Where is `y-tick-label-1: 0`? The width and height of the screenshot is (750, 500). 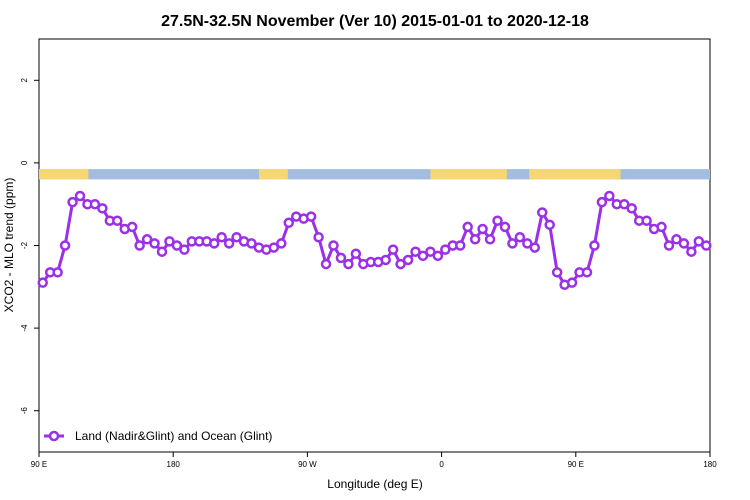 y-tick-label-1: 0 is located at coordinates (24, 162).